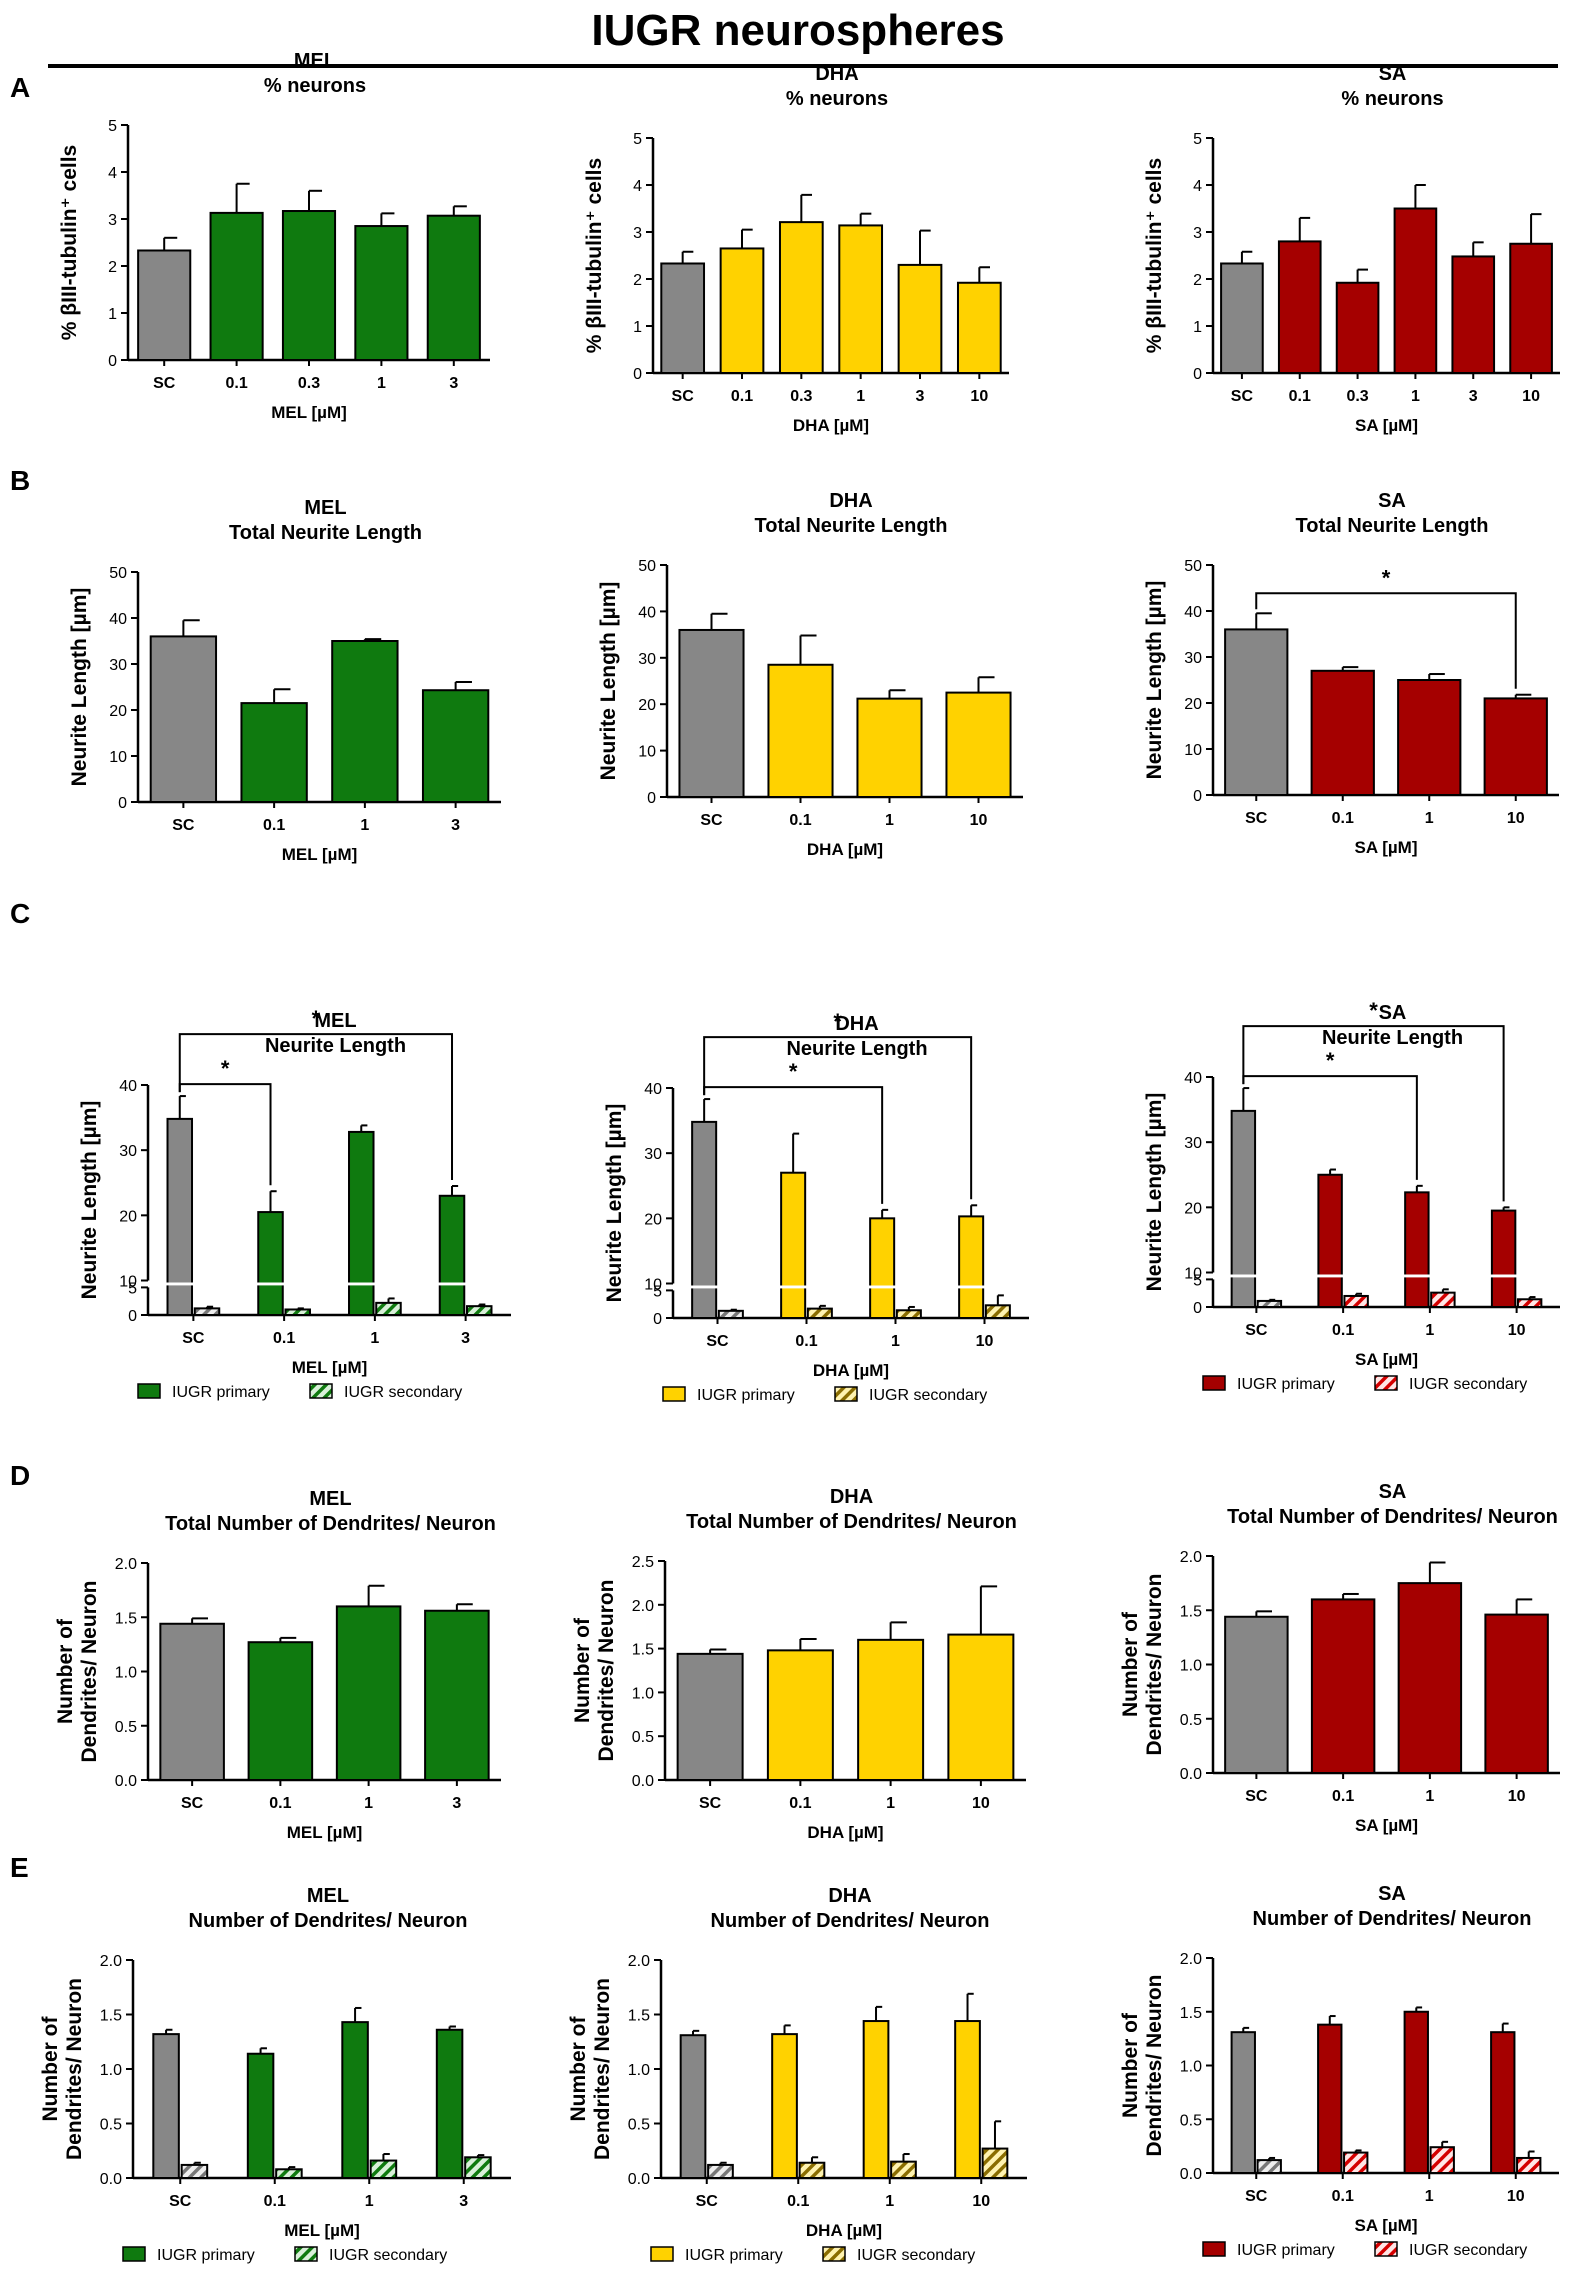 The width and height of the screenshot is (1596, 2271). What do you see at coordinates (388, 2255) in the screenshot?
I see `legend-label-secondary: IUGR secondary` at bounding box center [388, 2255].